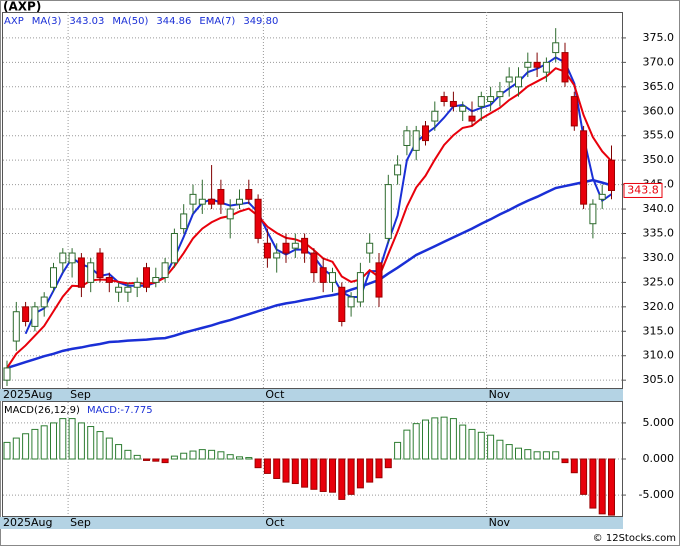 This screenshot has height=546, width=680. I want to click on y-tick-label: 5.000, so click(659, 422).